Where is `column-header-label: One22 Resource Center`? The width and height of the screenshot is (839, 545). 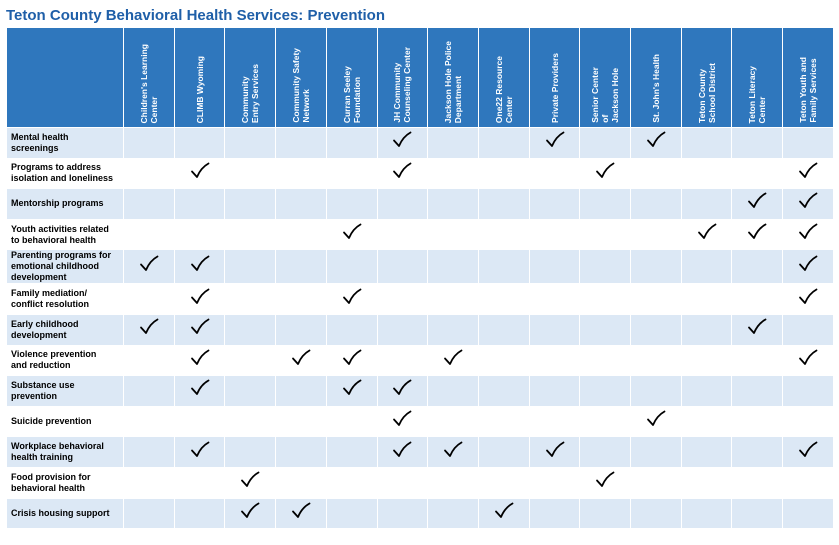 column-header-label: One22 Resource Center is located at coordinates (503, 89).